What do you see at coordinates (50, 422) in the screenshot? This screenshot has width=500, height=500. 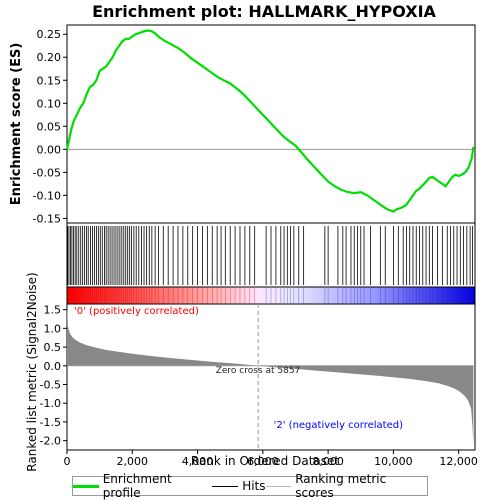 I see `metric-tick-label: -1.5` at bounding box center [50, 422].